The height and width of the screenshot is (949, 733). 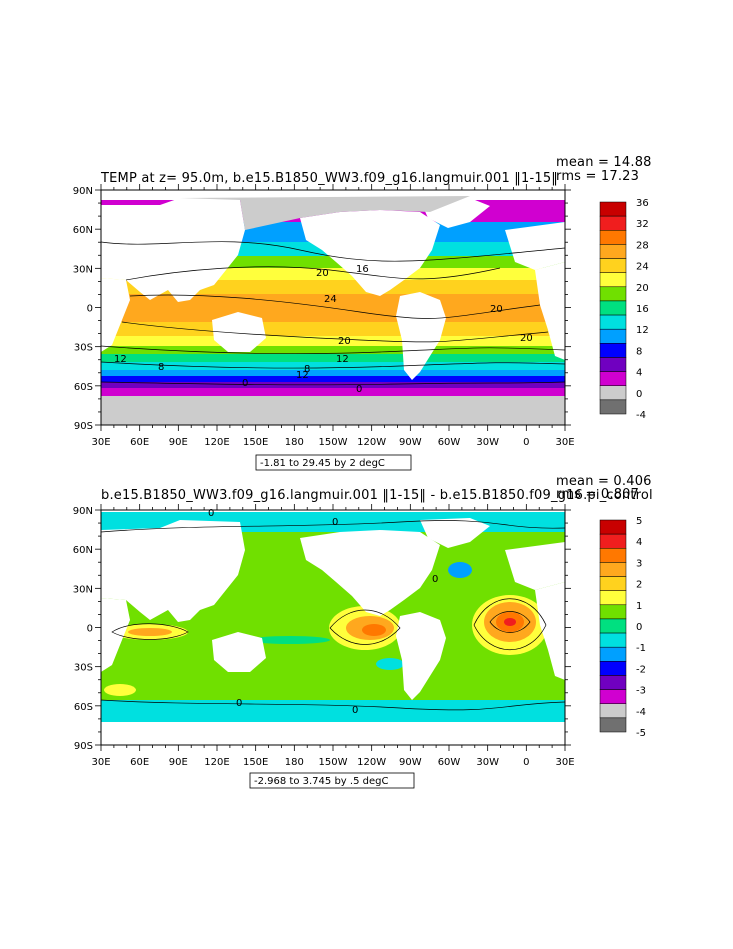 What do you see at coordinates (255, 762) in the screenshot?
I see `x-tick-label: 150E` at bounding box center [255, 762].